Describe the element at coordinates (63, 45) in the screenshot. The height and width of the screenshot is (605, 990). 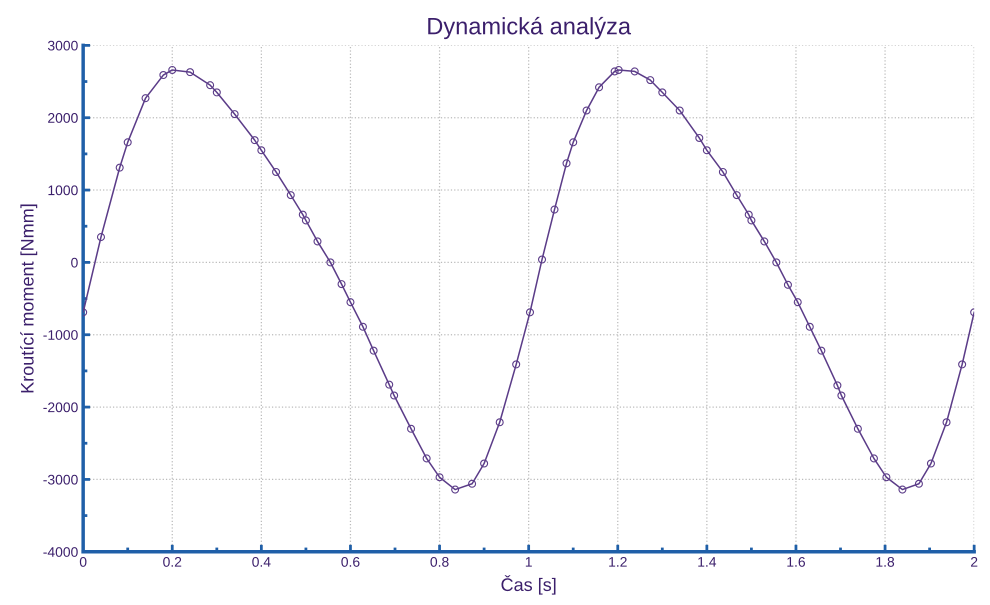
I see `y-tick-label: 3000` at that location.